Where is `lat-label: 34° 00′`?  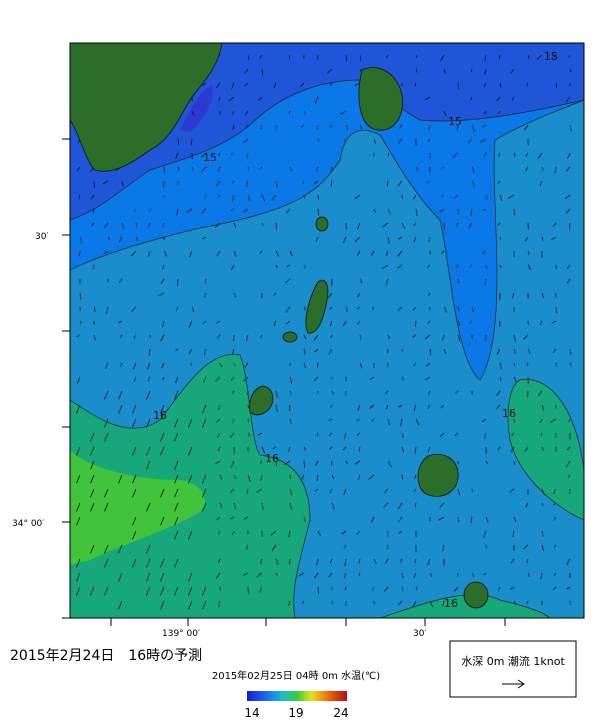 lat-label: 34° 00′ is located at coordinates (28, 524).